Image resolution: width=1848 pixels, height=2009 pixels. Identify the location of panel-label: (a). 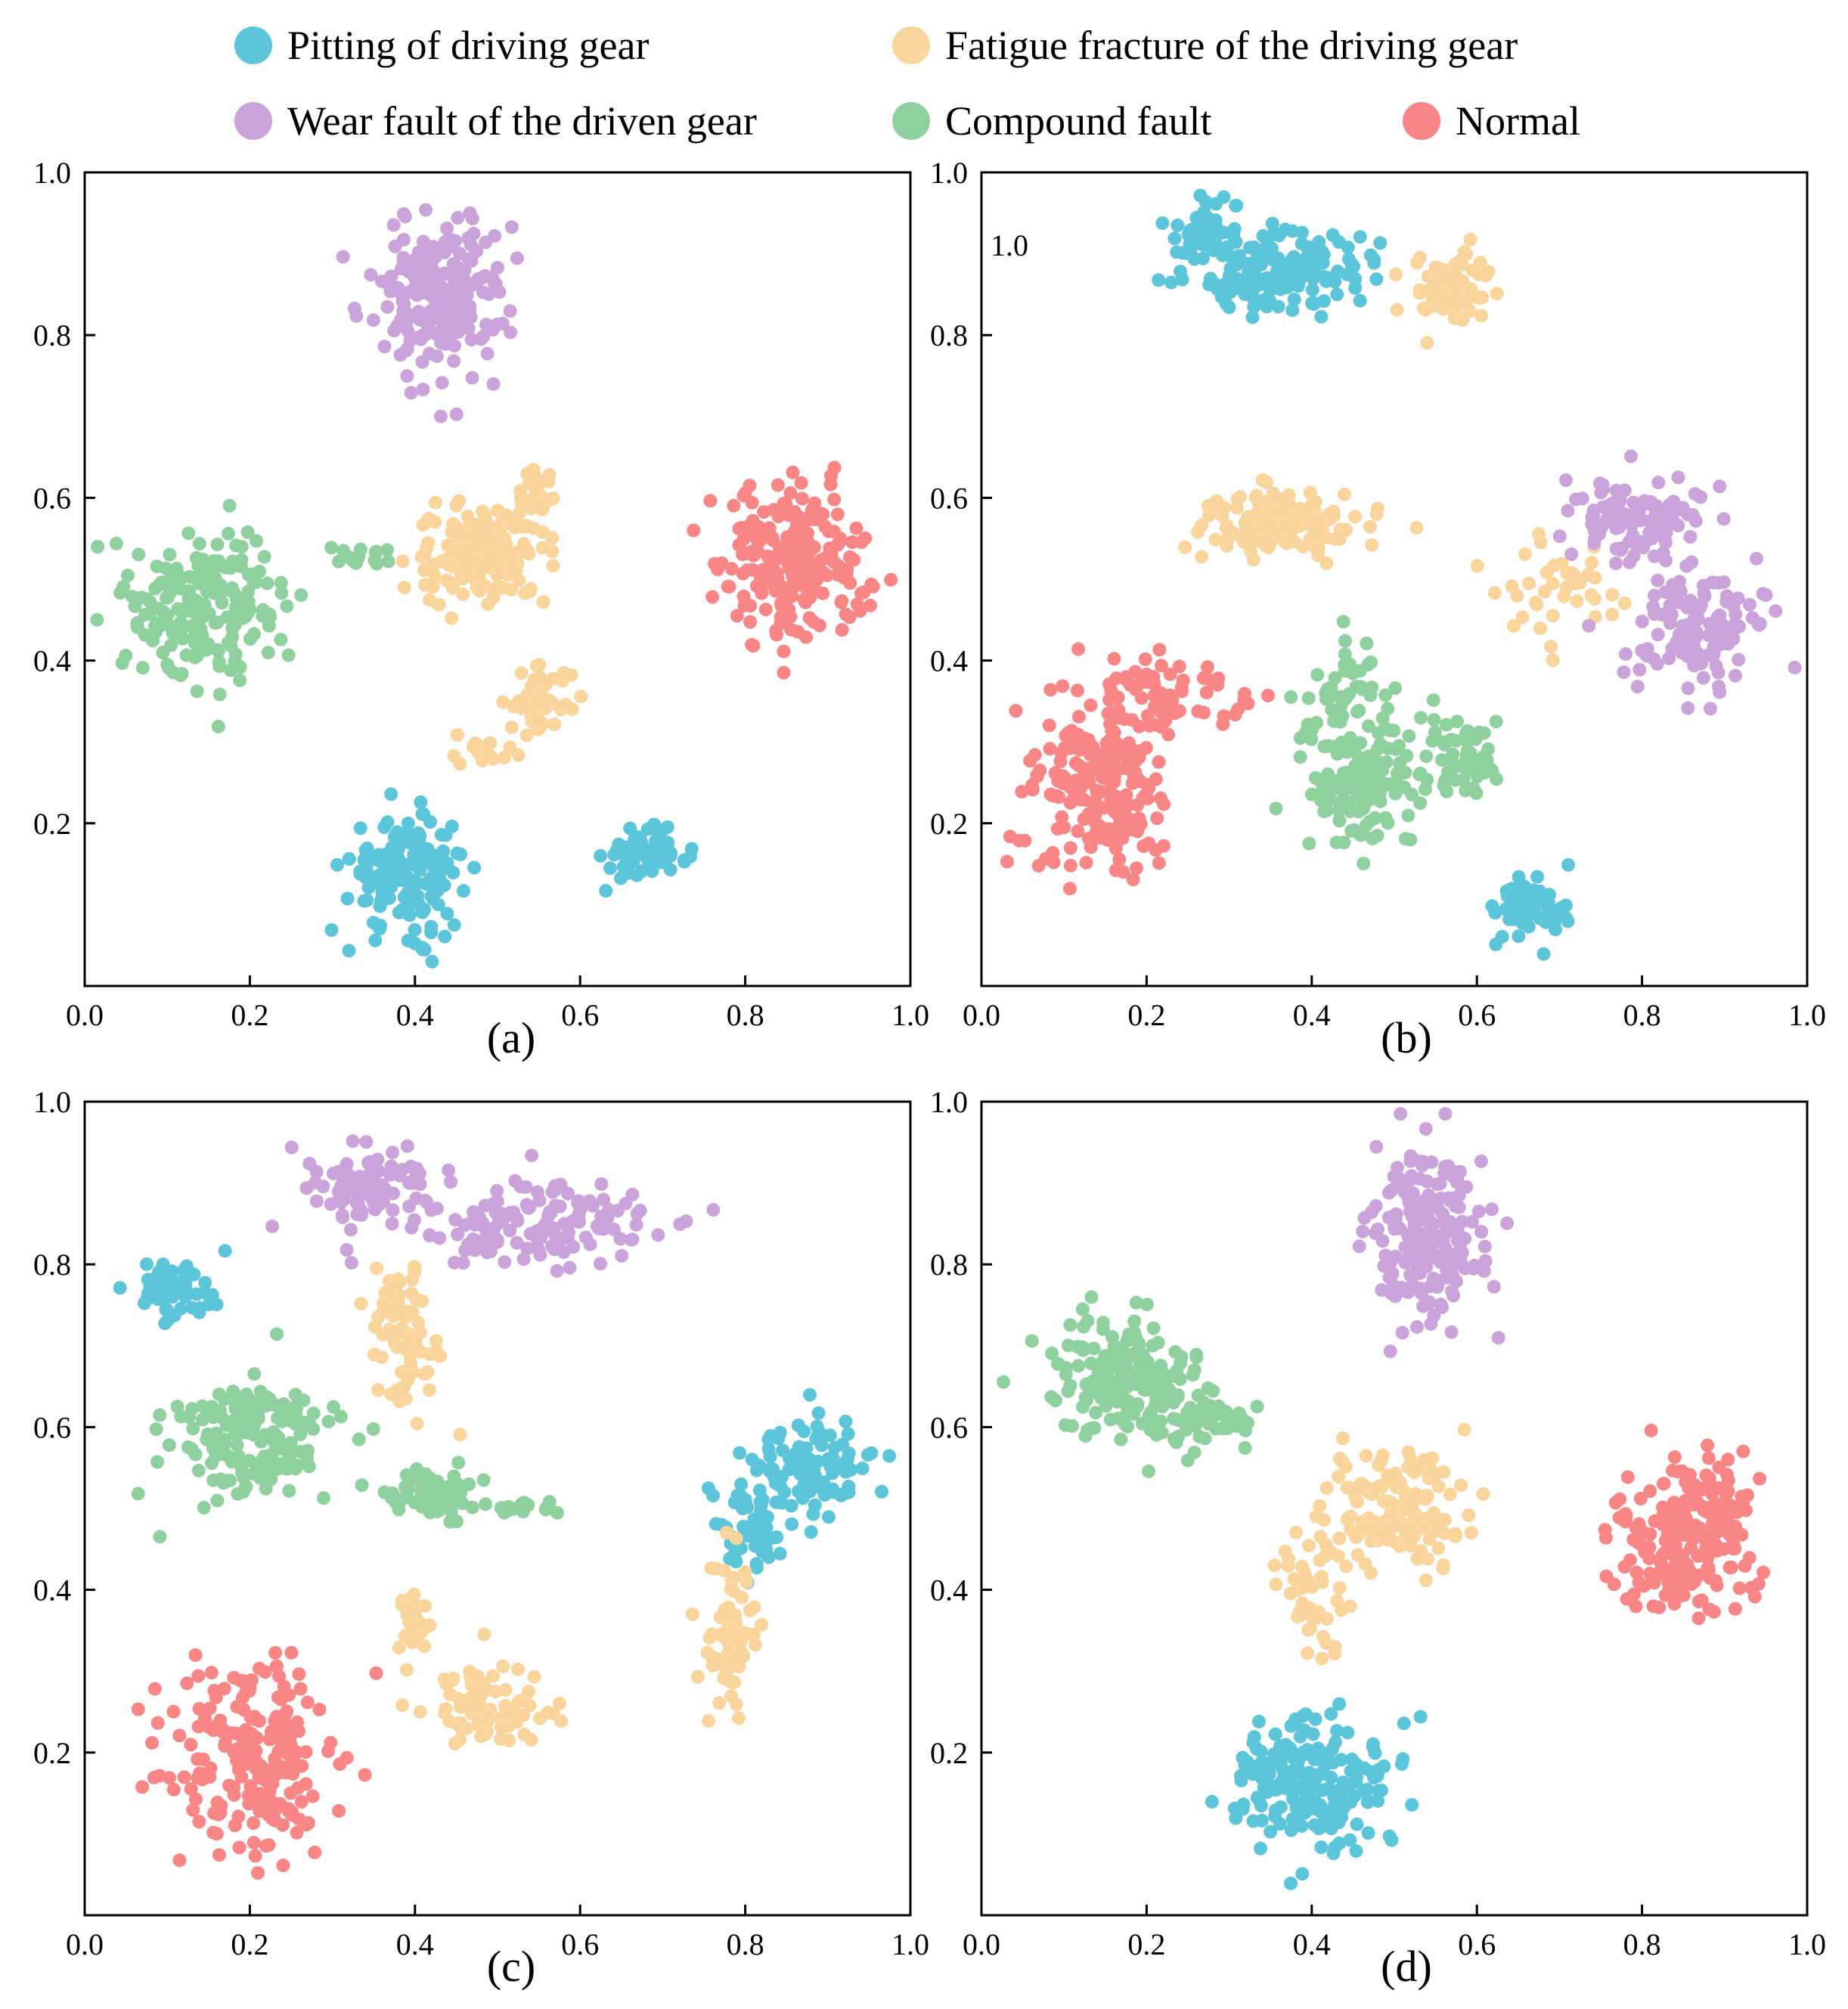
(511, 1037).